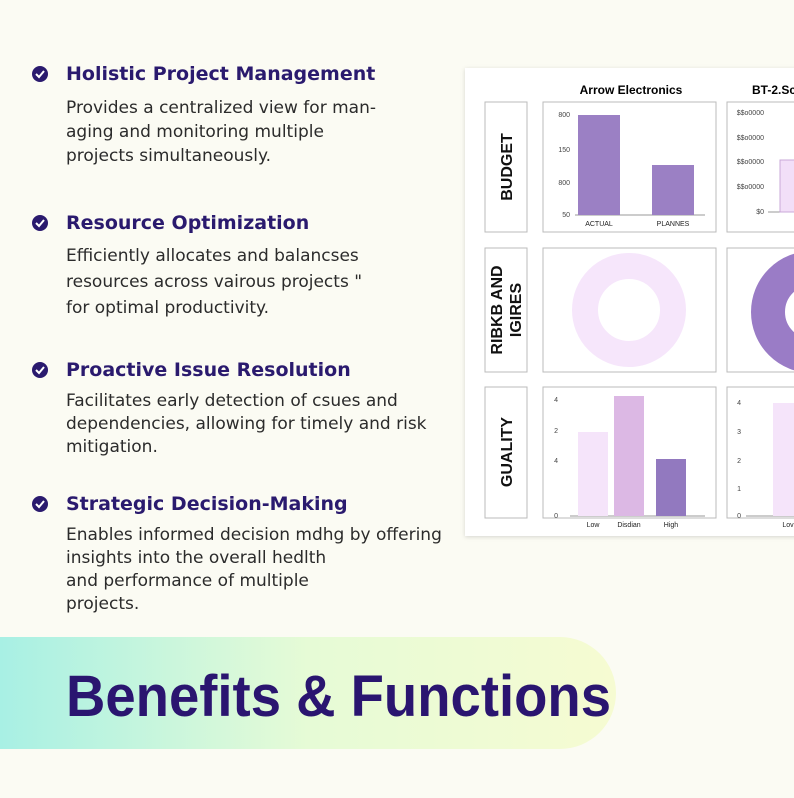  Describe the element at coordinates (214, 282) in the screenshot. I see `feature-text: resources across vairous projects "` at that location.